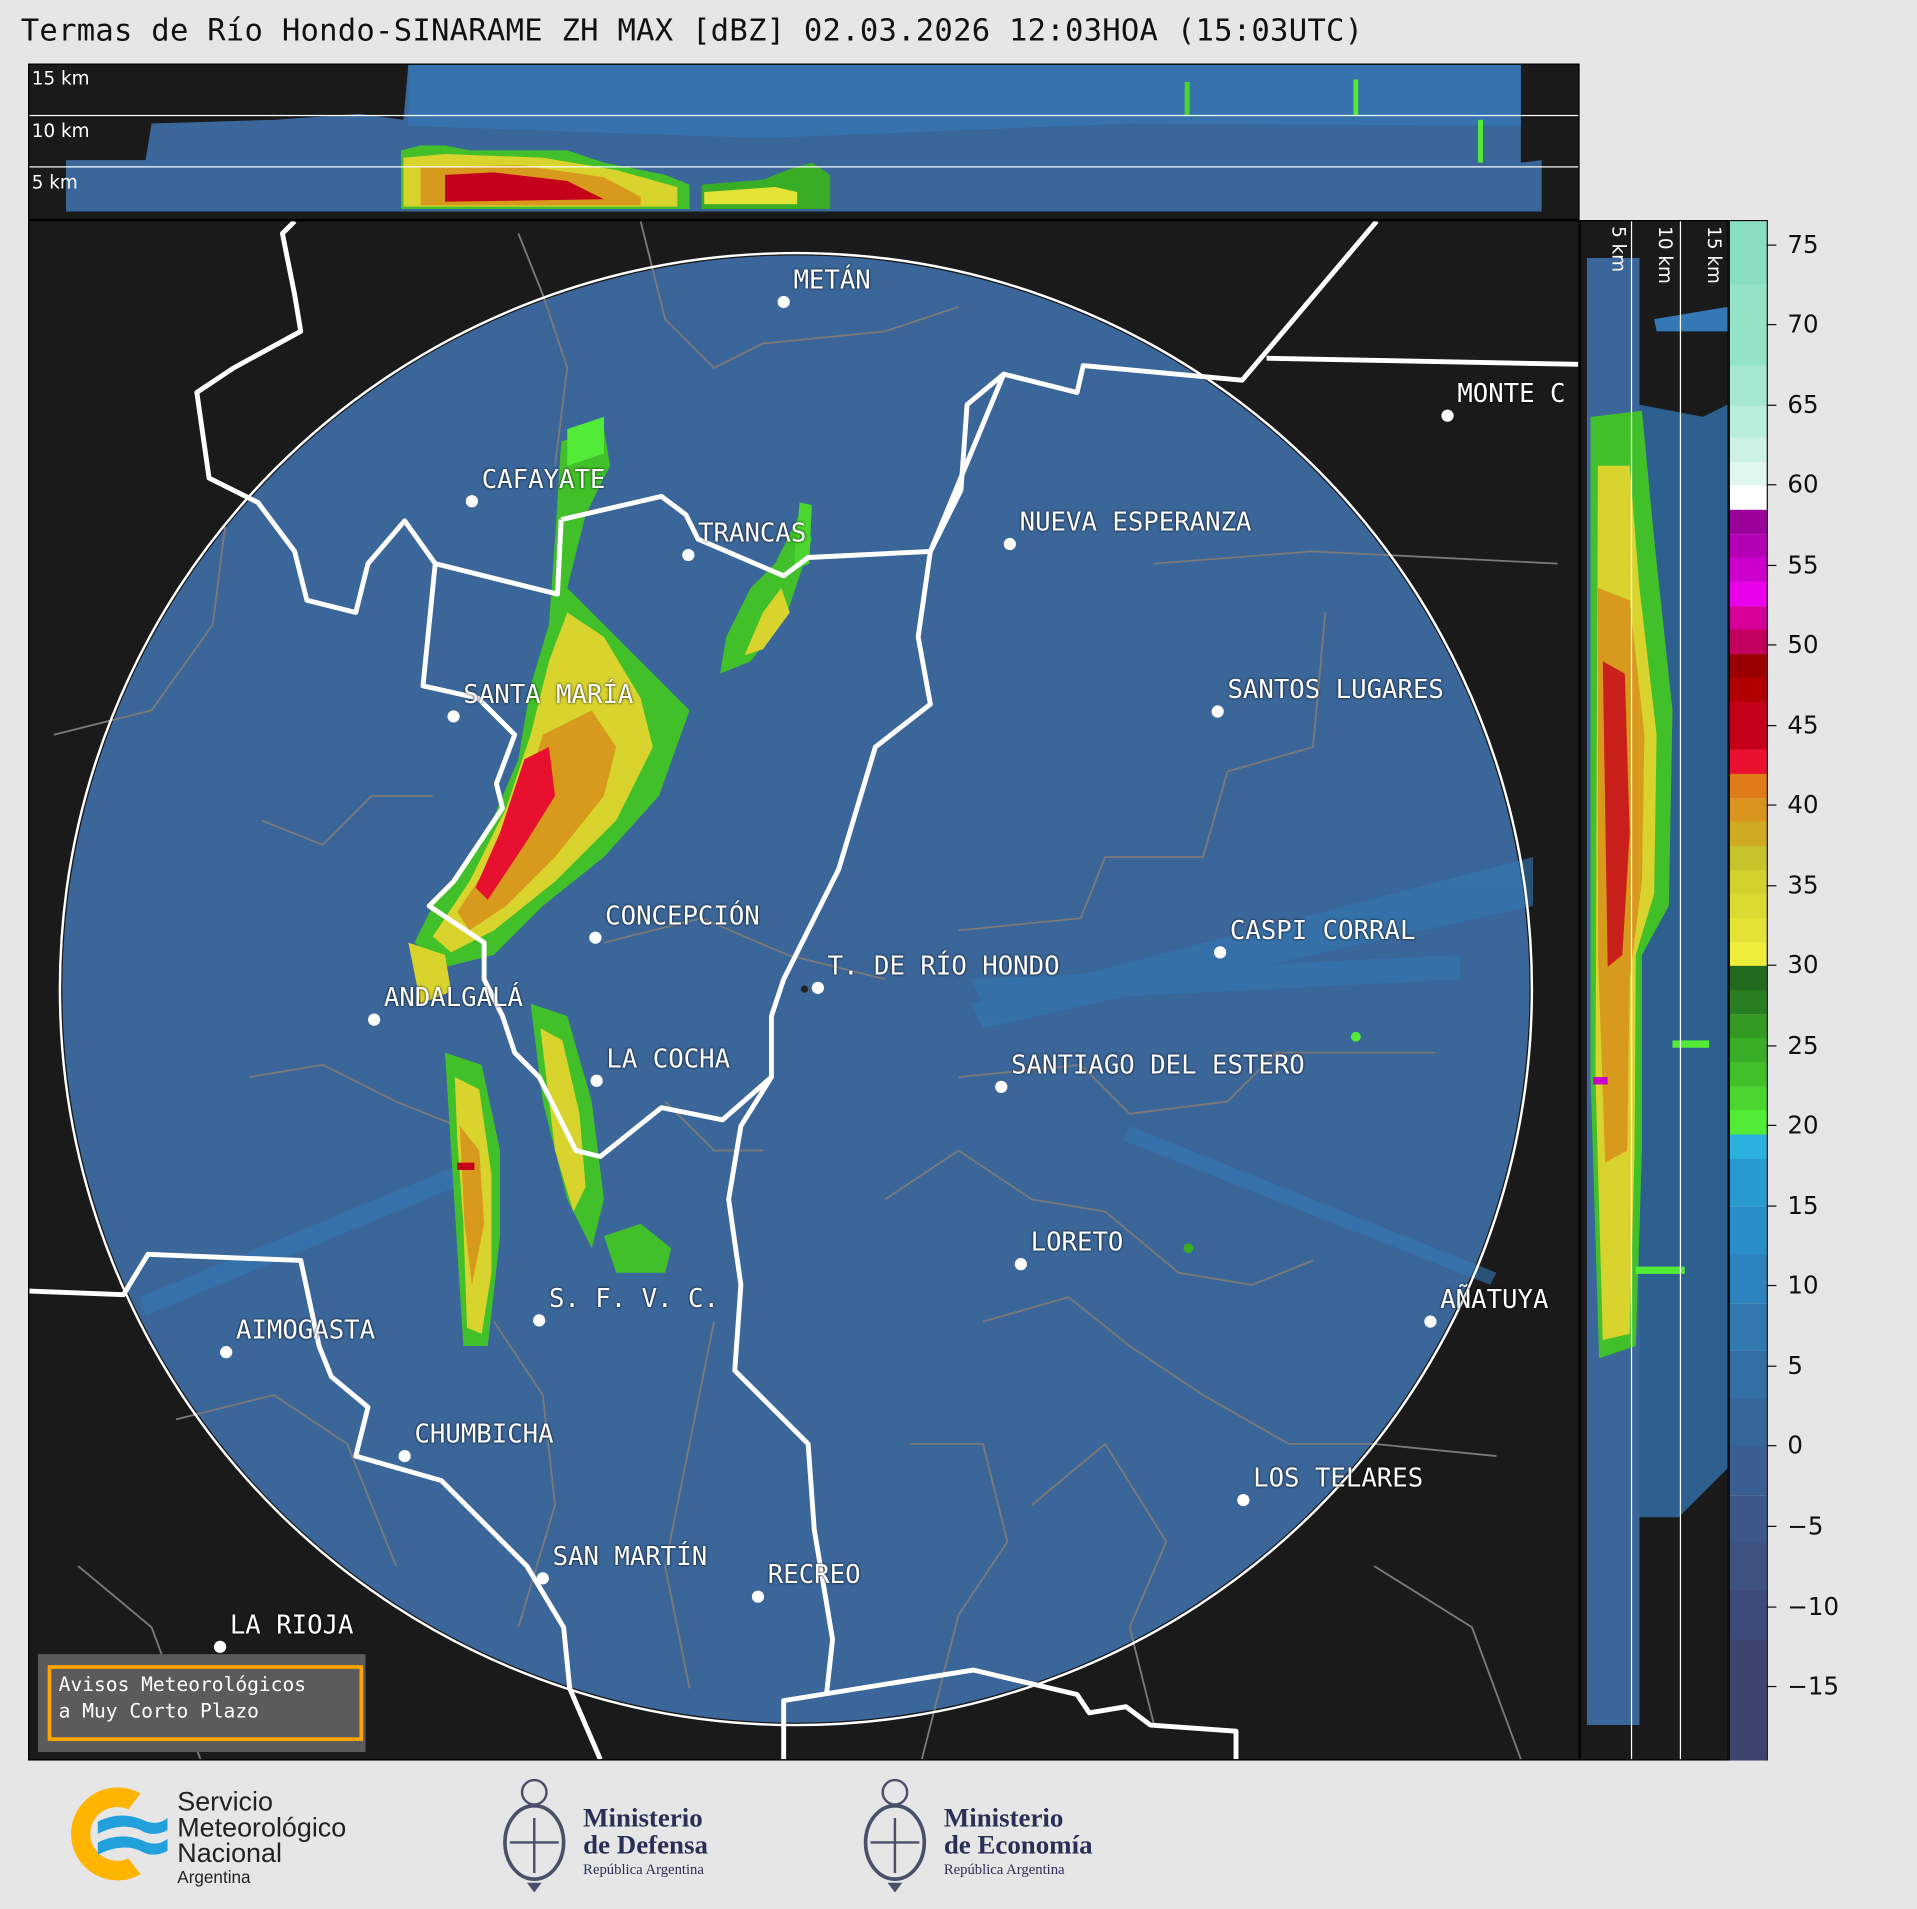 This screenshot has width=1917, height=1909. What do you see at coordinates (1003, 1817) in the screenshot?
I see `economia-line-1: Ministerio` at bounding box center [1003, 1817].